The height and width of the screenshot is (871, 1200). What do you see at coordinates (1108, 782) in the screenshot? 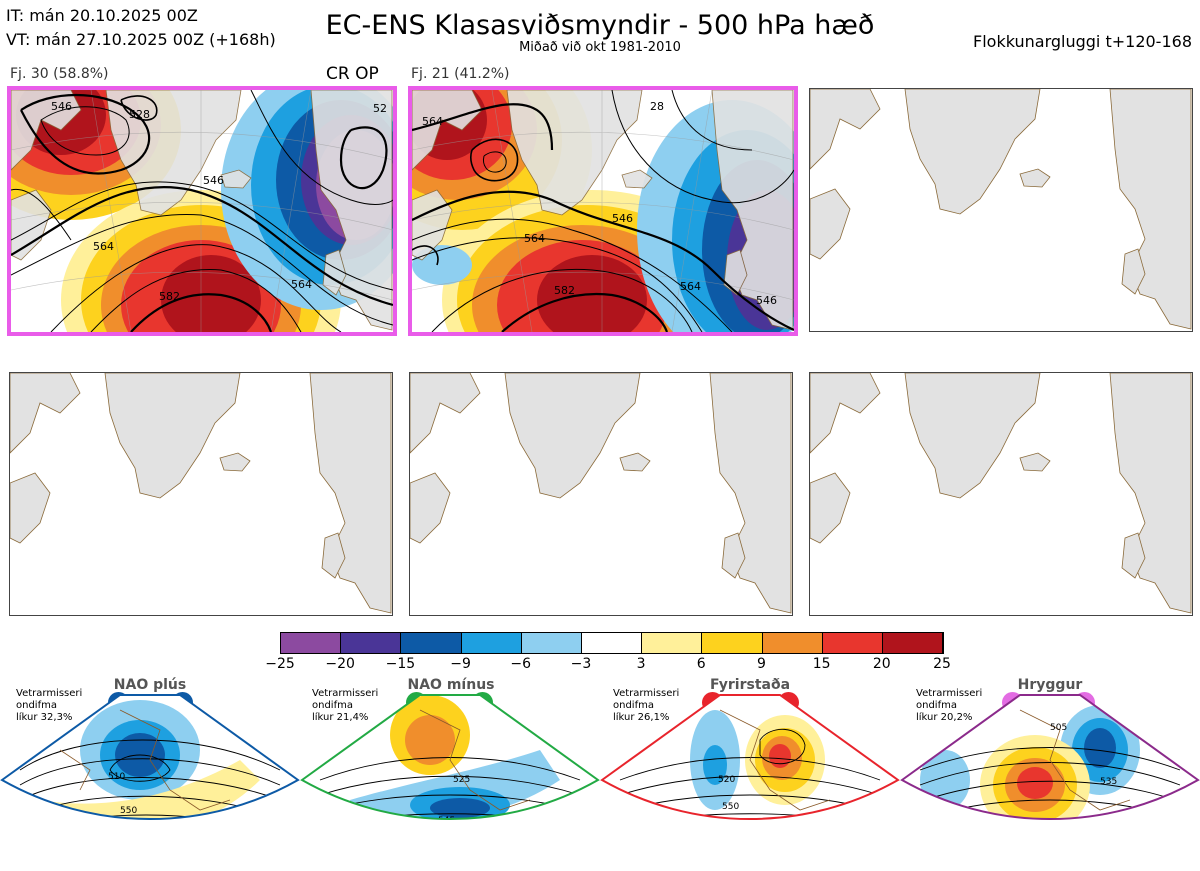
I see `regime-contour-label: 535` at bounding box center [1108, 782].